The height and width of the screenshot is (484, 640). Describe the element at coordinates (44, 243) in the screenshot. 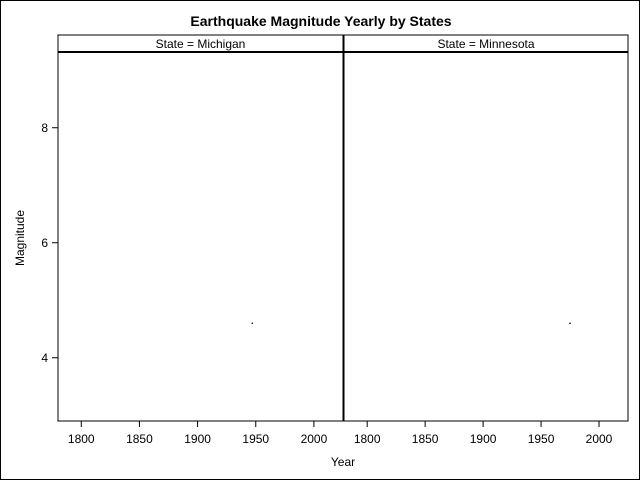

I see `y-tick-label: 6` at that location.